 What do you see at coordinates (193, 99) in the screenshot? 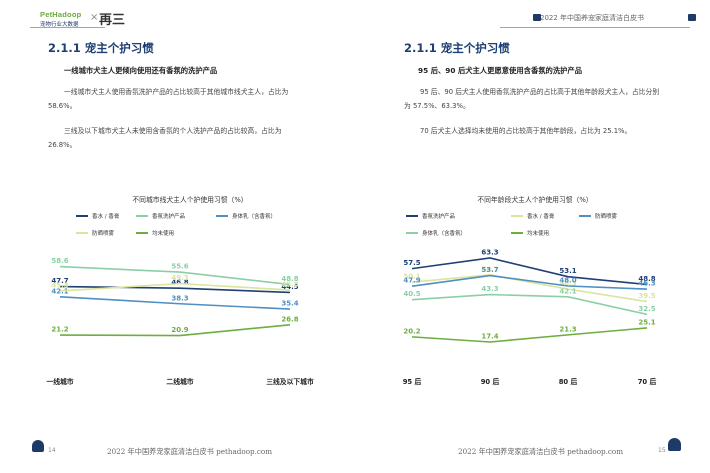
I see `left-paragraph-1: 一线城市犬主人使用香氛洗护产品的占比较高于其他城市线犬主人，占比为 58.6%。` at bounding box center [193, 99].